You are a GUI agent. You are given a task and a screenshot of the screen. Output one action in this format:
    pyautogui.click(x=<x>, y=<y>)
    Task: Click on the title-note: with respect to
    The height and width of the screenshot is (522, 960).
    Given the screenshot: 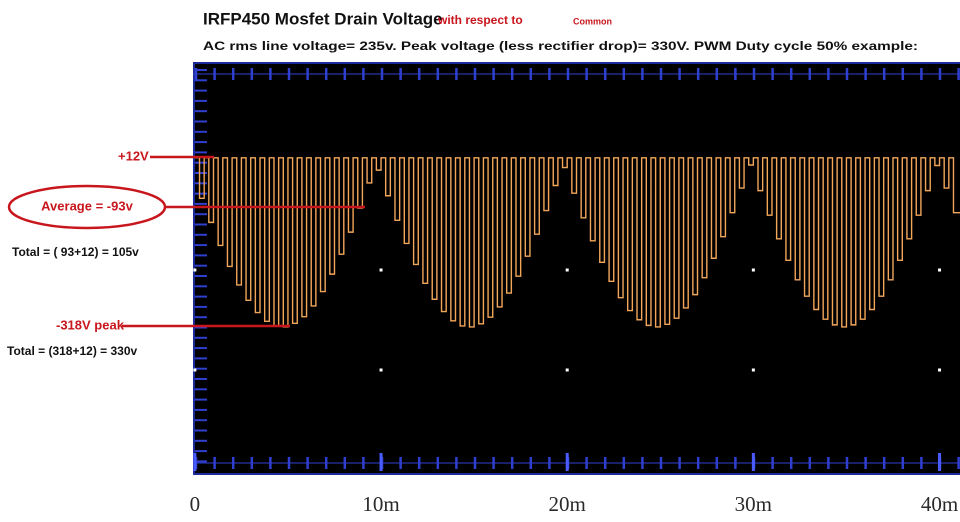 What is the action you would take?
    pyautogui.click(x=480, y=20)
    